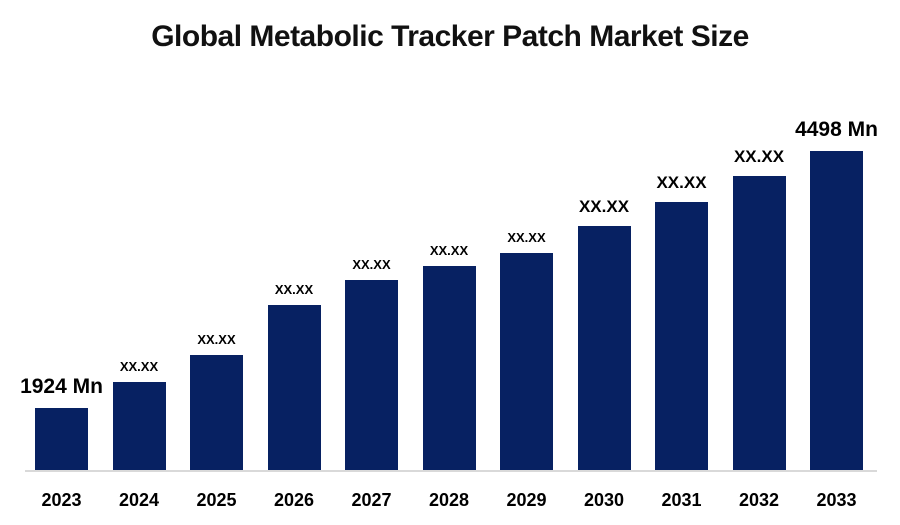 The width and height of the screenshot is (900, 525). I want to click on value-label-2027: XX.XX, so click(371, 264).